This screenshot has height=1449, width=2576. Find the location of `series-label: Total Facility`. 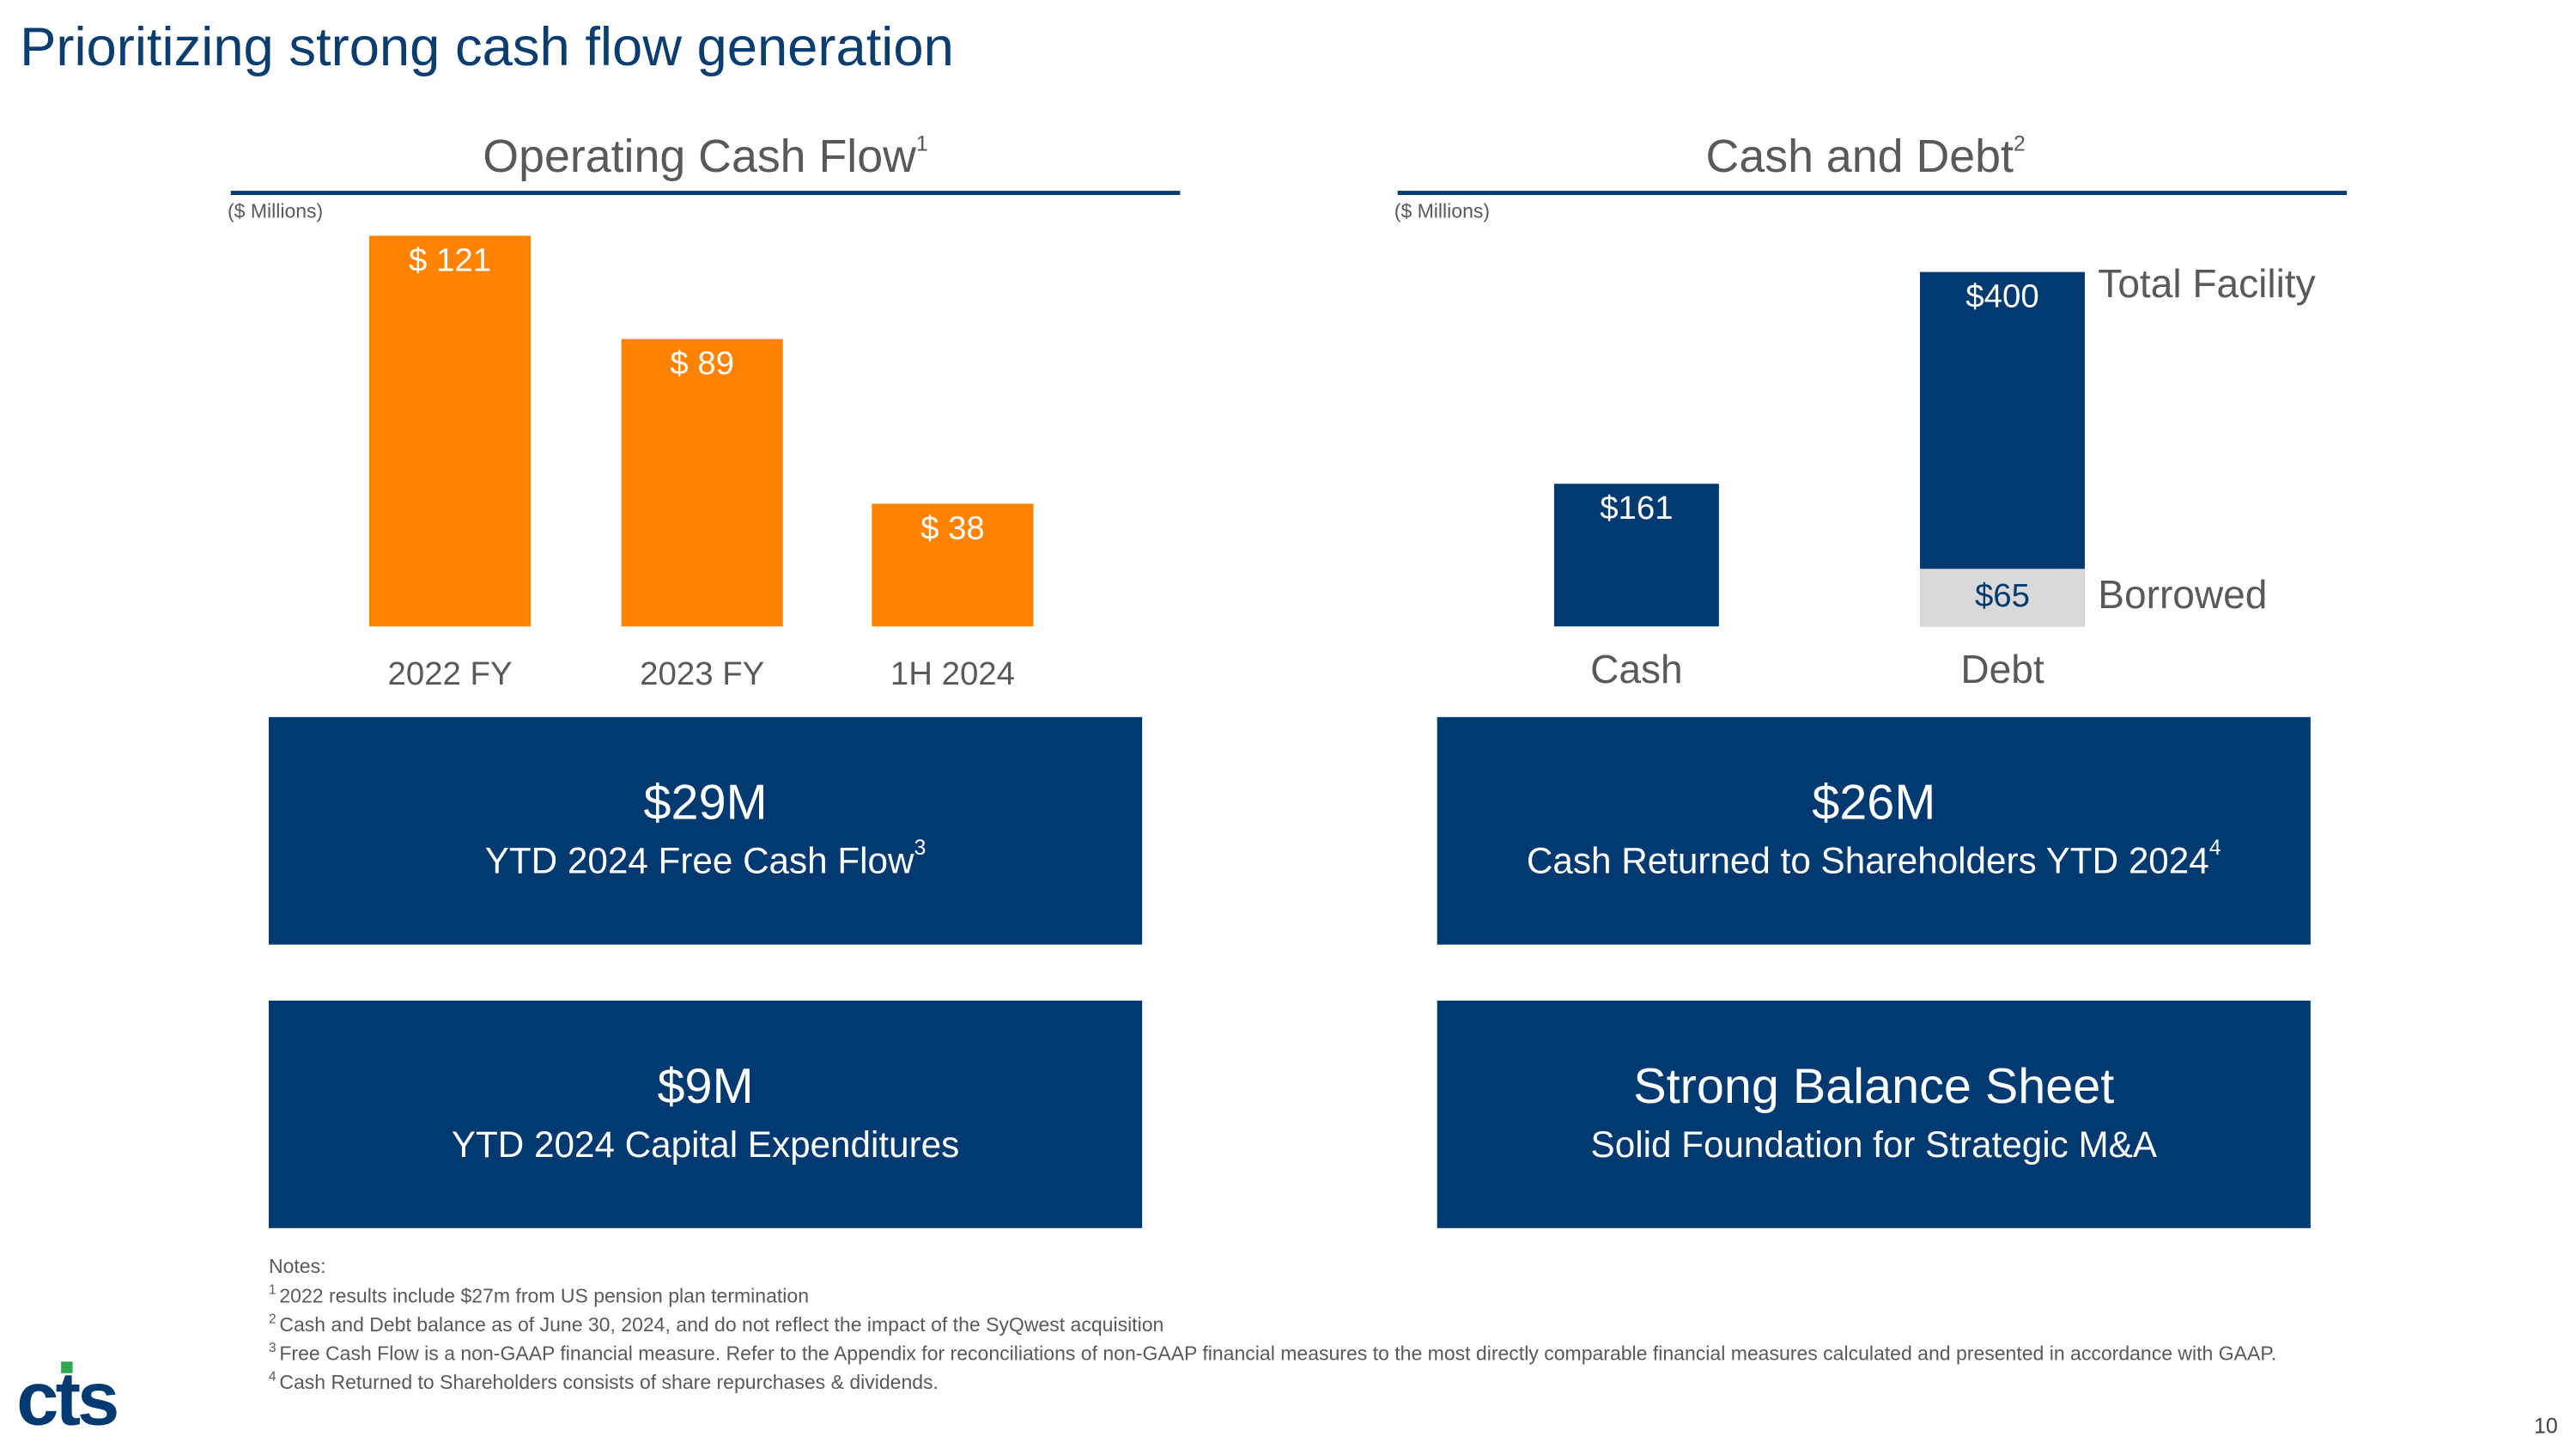

series-label: Total Facility is located at coordinates (2207, 283).